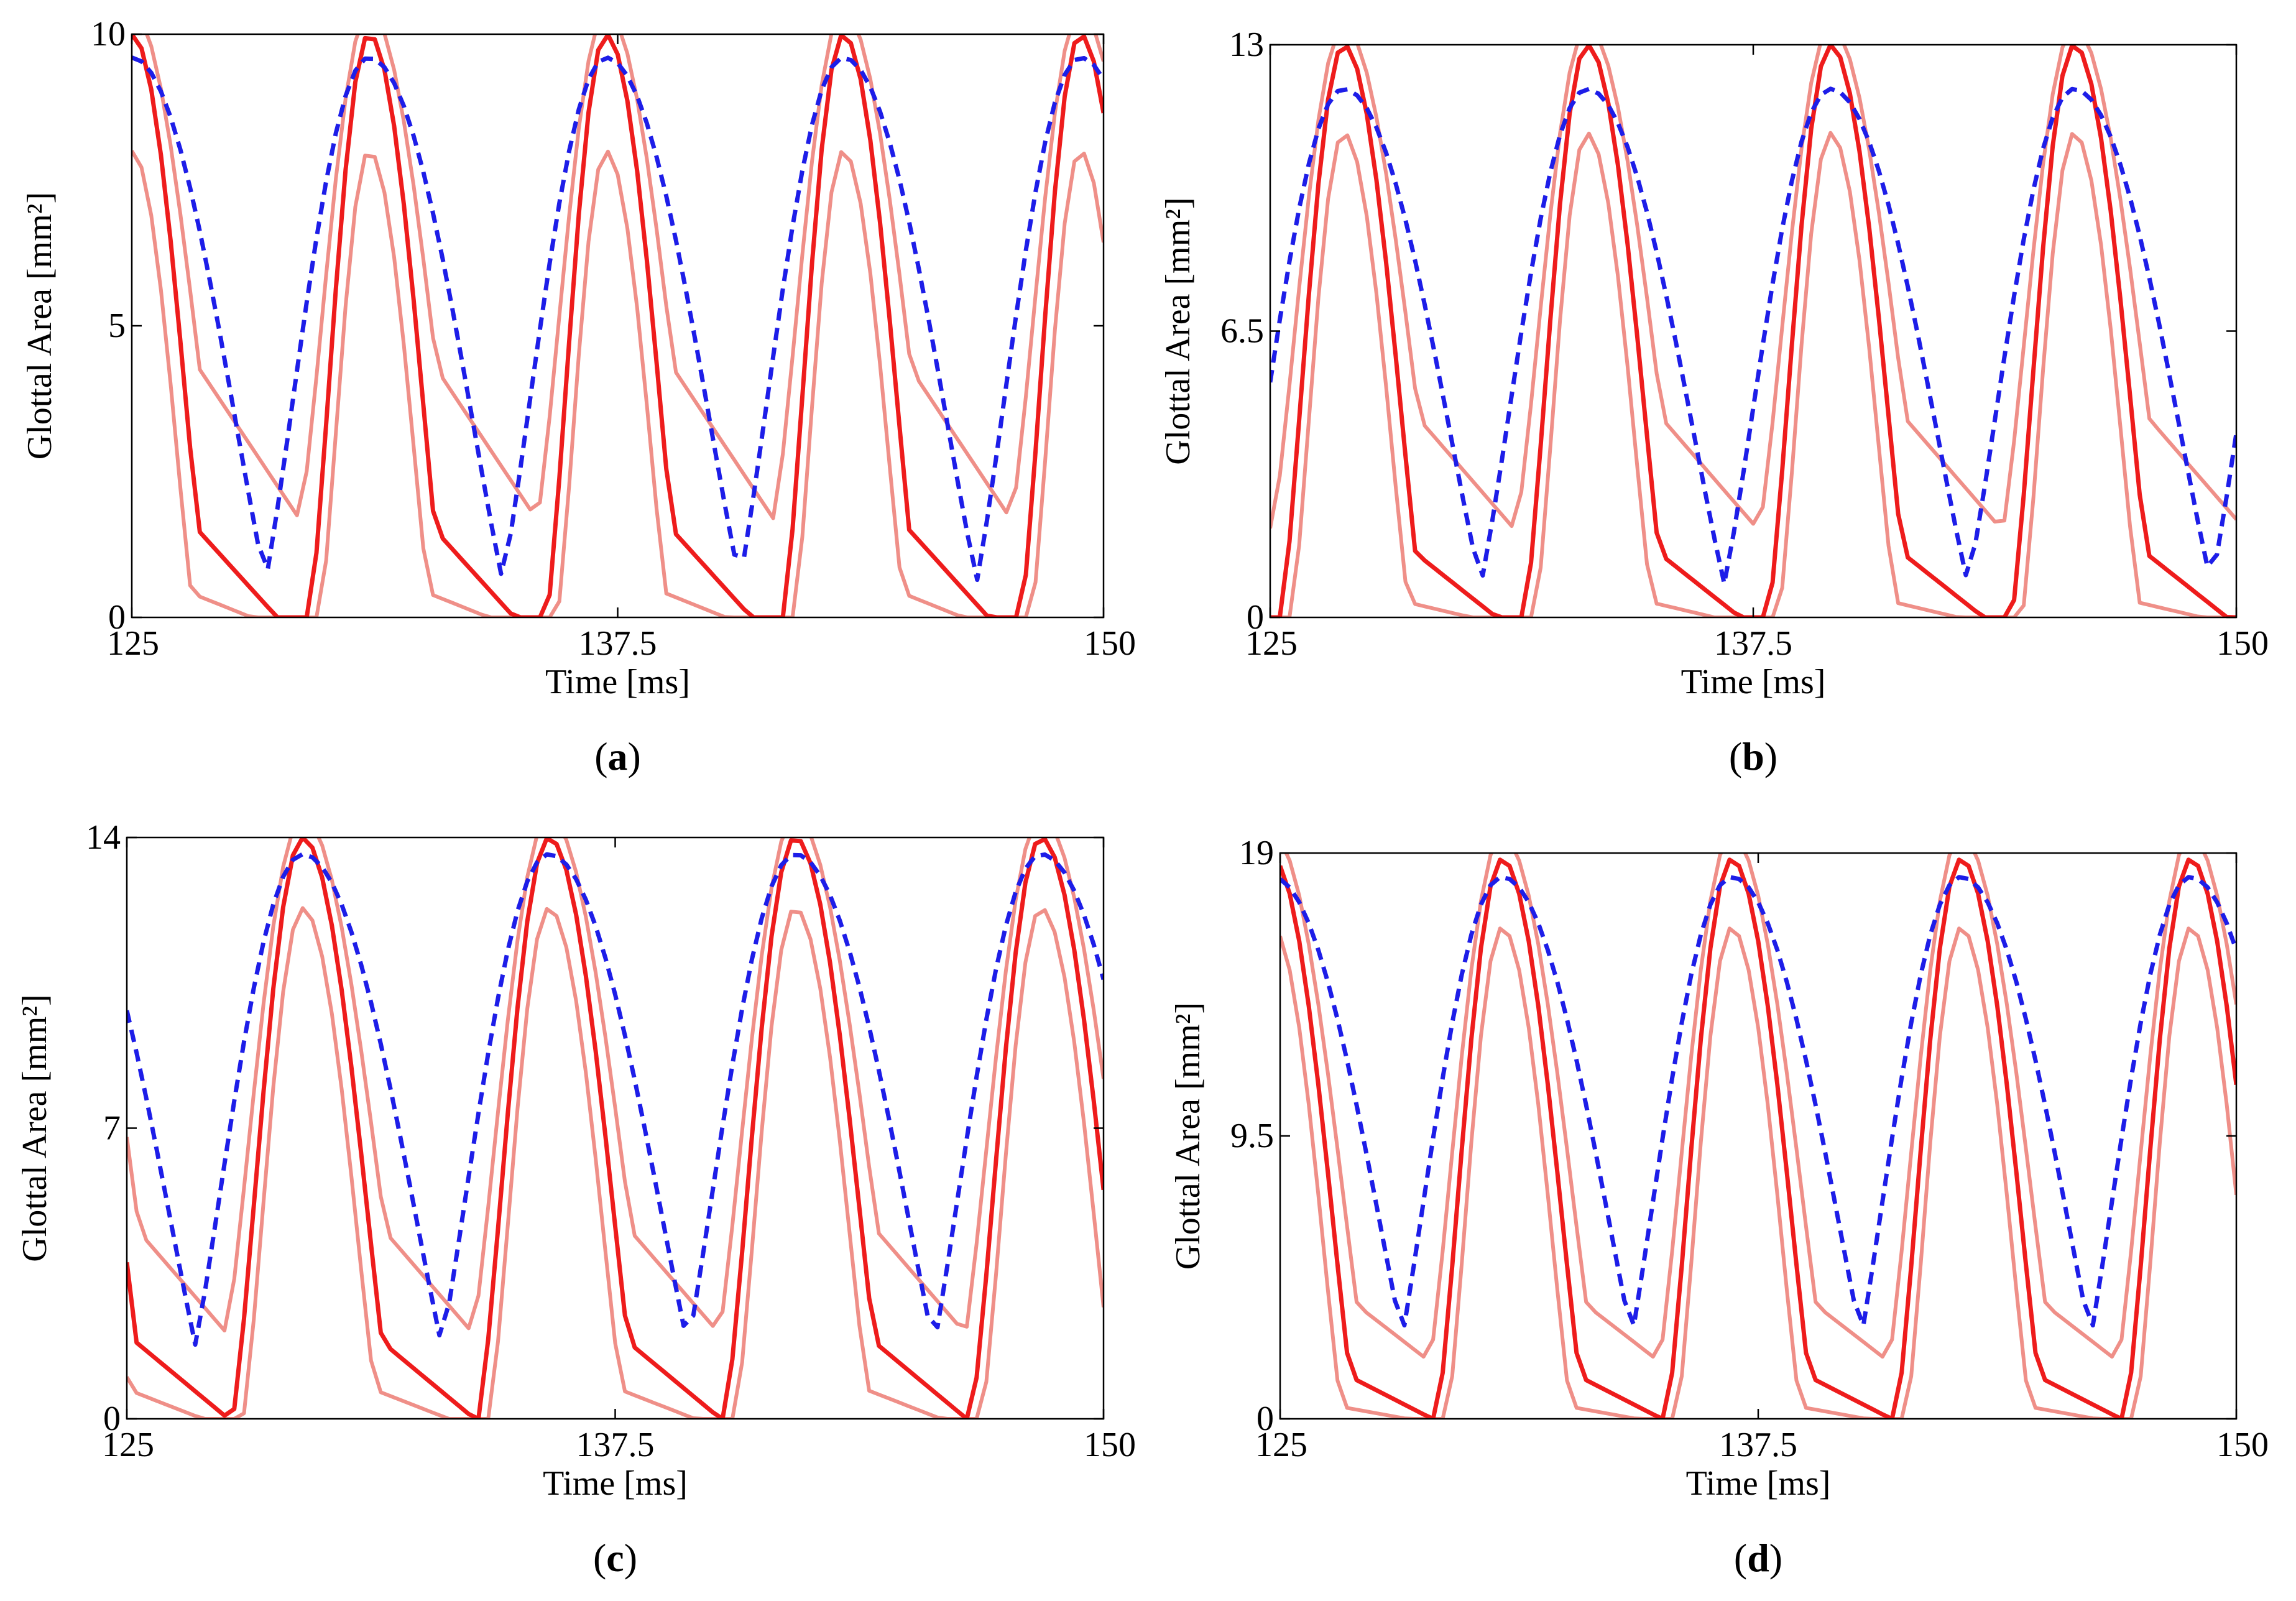 The width and height of the screenshot is (2296, 1601). I want to click on y-tick-label: 13, so click(1246, 44).